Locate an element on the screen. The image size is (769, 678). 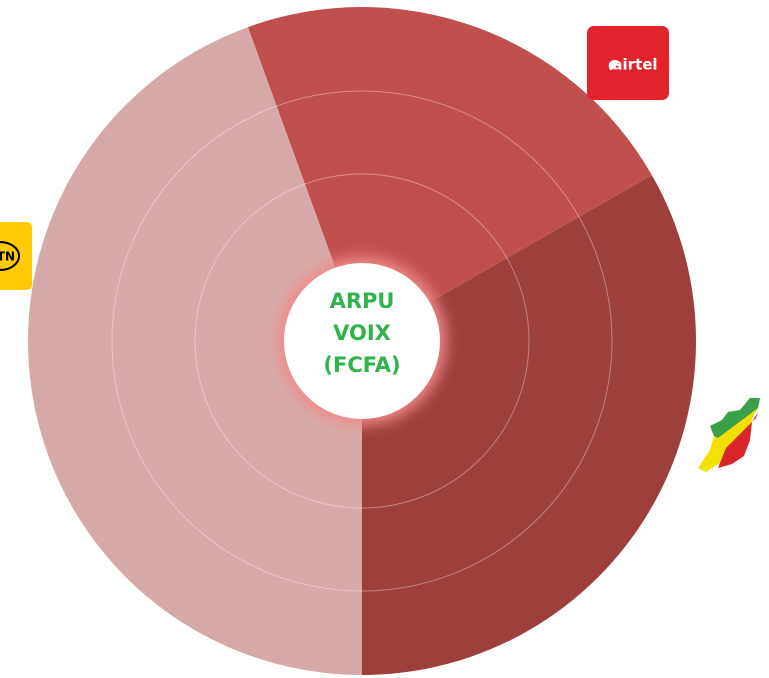
map-red is located at coordinates (738, 440).